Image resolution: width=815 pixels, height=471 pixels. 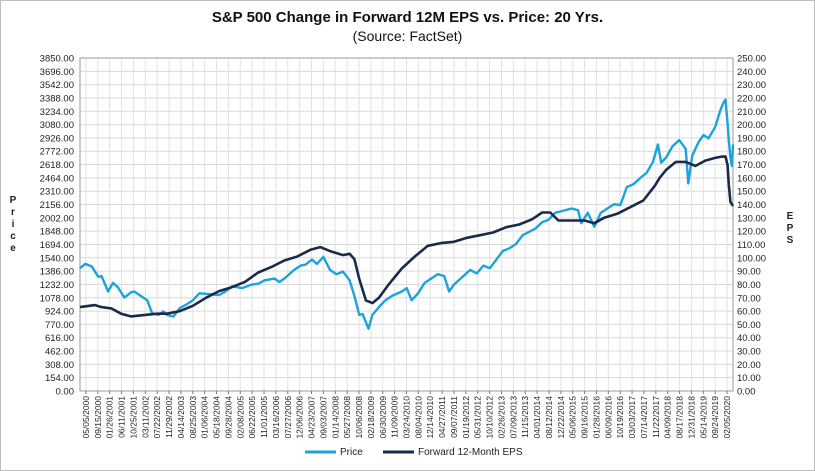 What do you see at coordinates (501, 417) in the screenshot?
I see `x-tick-label: 02/26/2013` at bounding box center [501, 417].